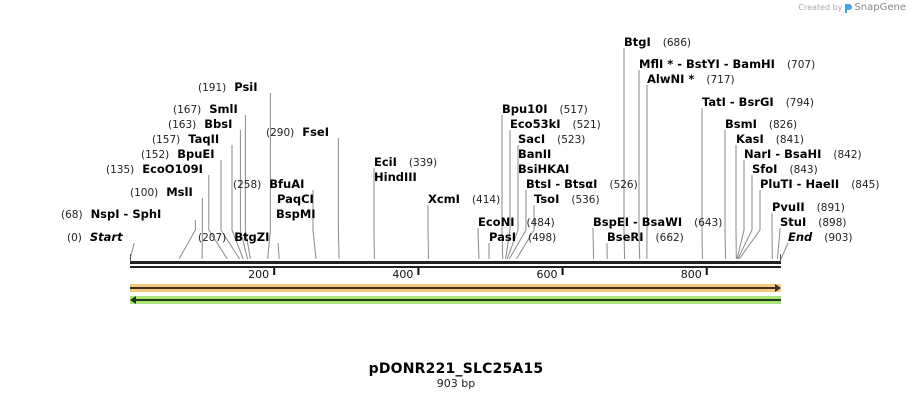 Image resolution: width=912 pixels, height=404 pixels. What do you see at coordinates (782, 154) in the screenshot?
I see `site-name: NarI - BsaHI` at bounding box center [782, 154].